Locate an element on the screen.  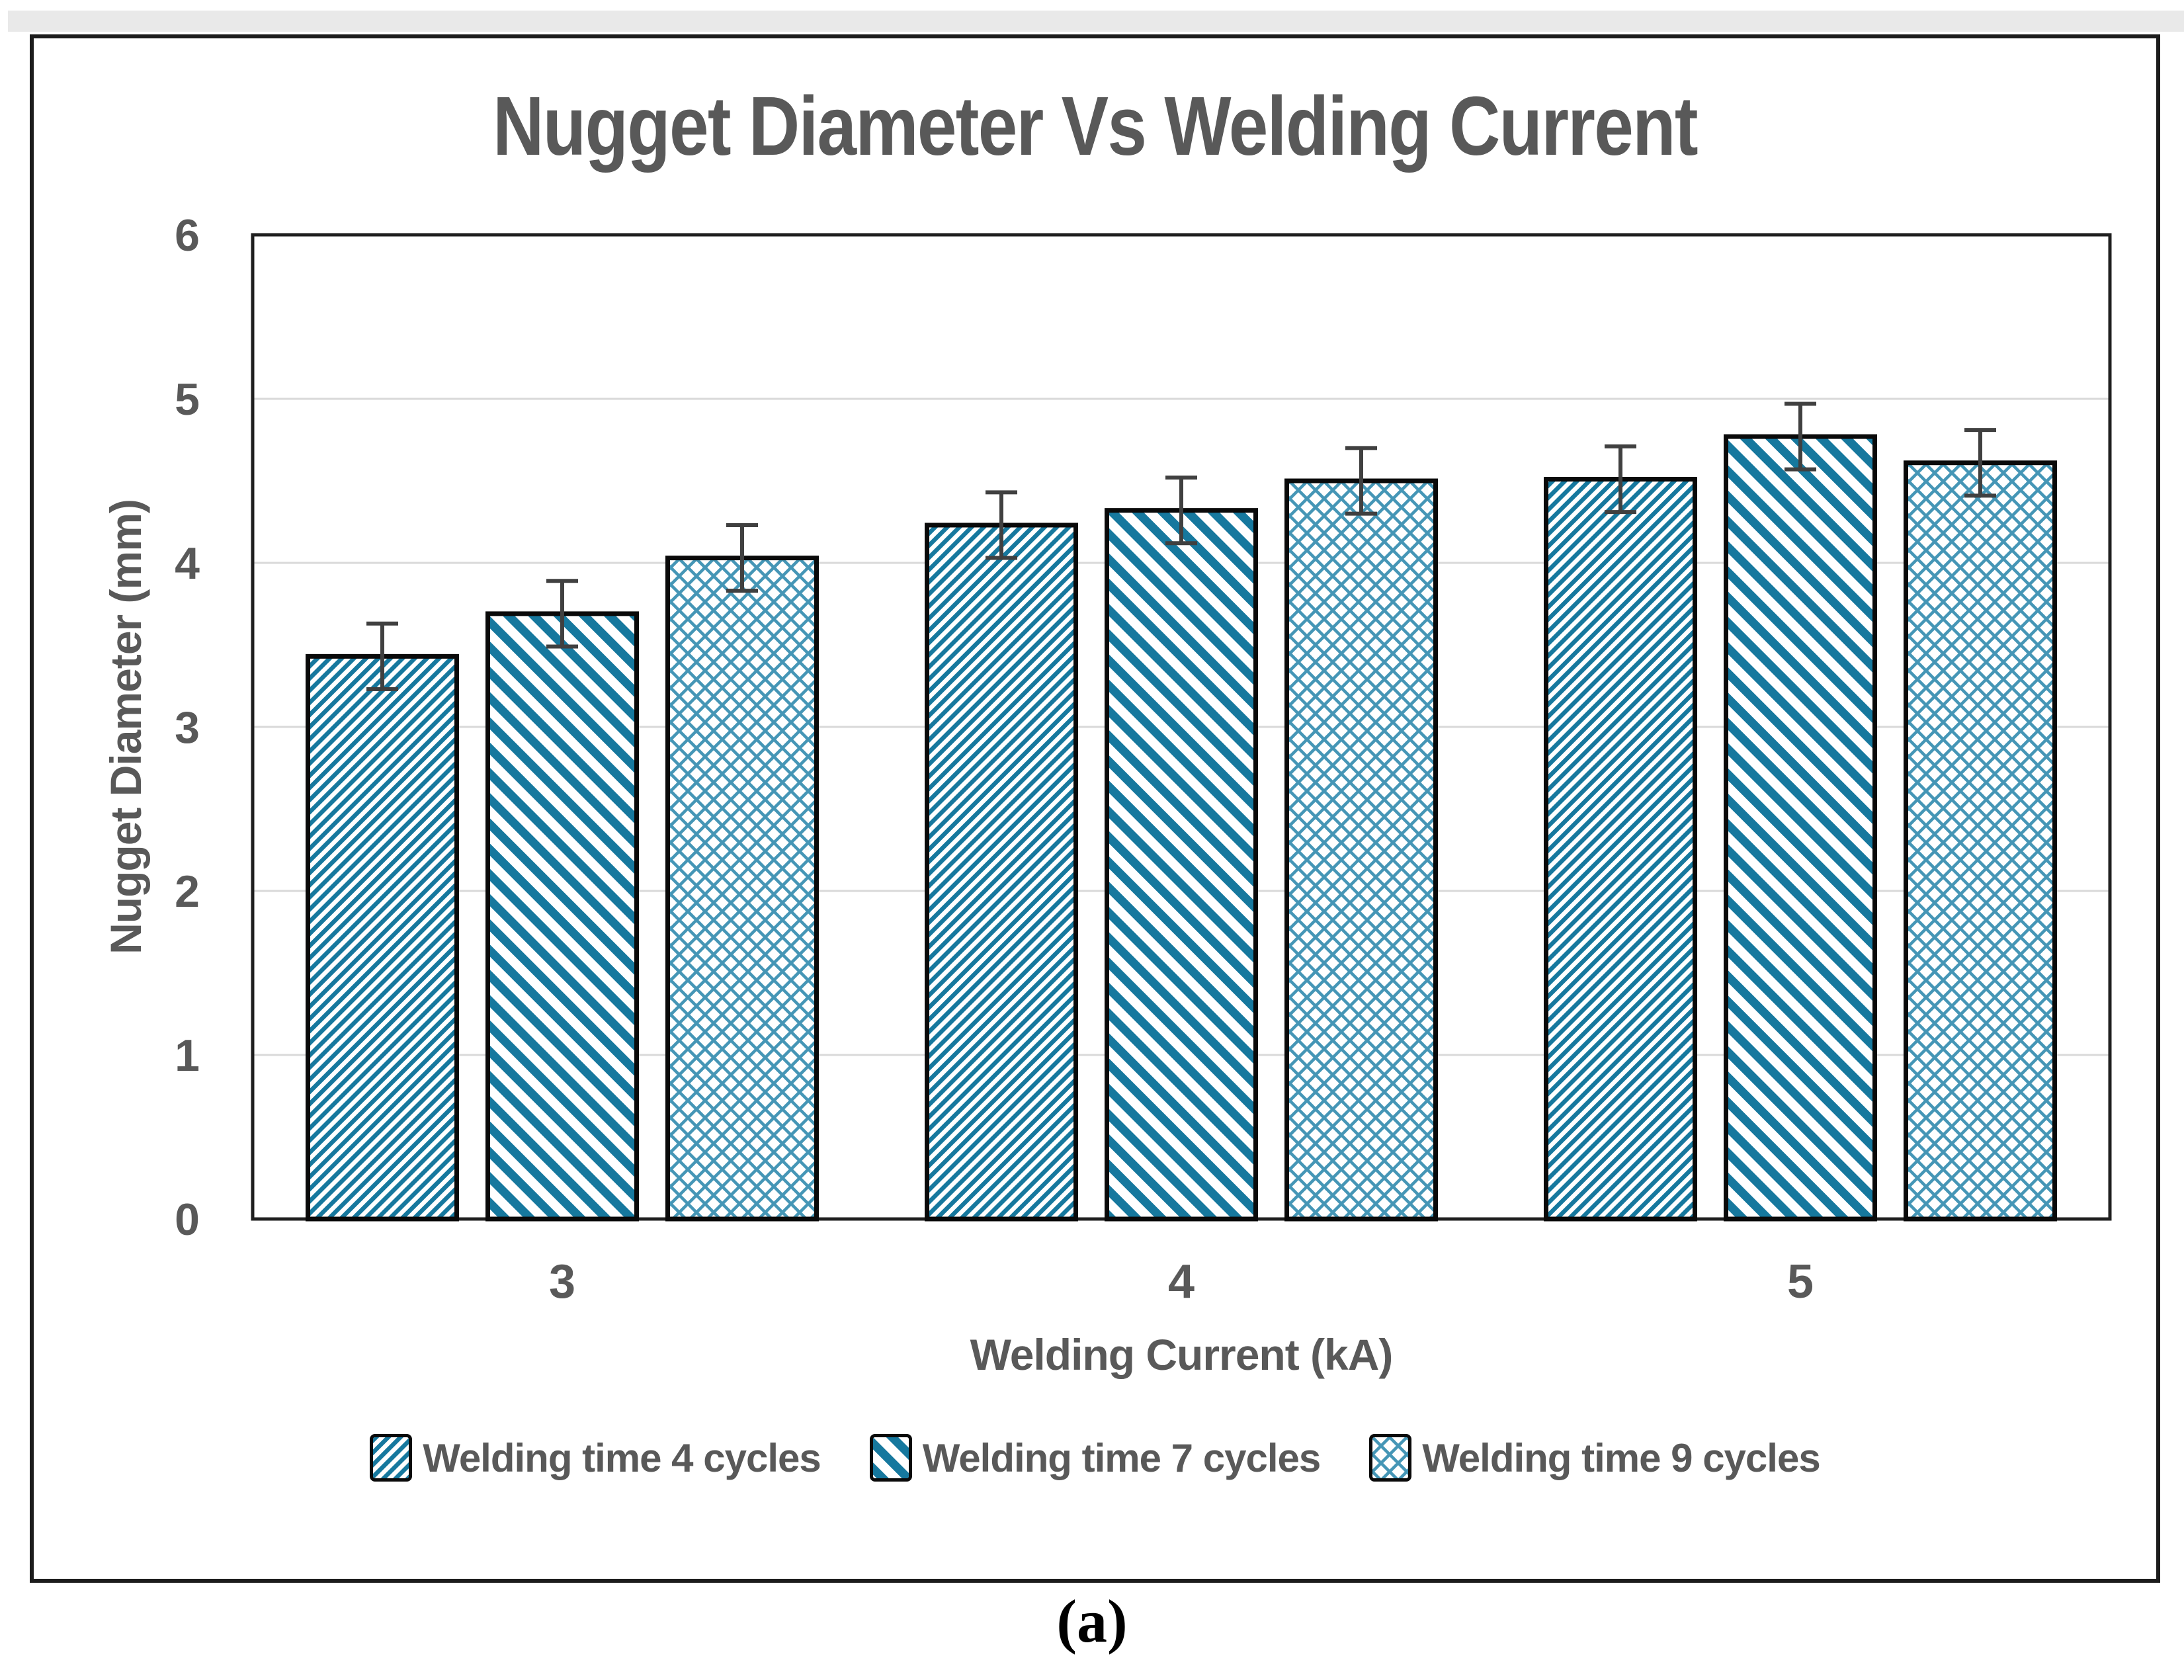
legend-item-3: Welding time 9 cycles is located at coordinates (1595, 1458).